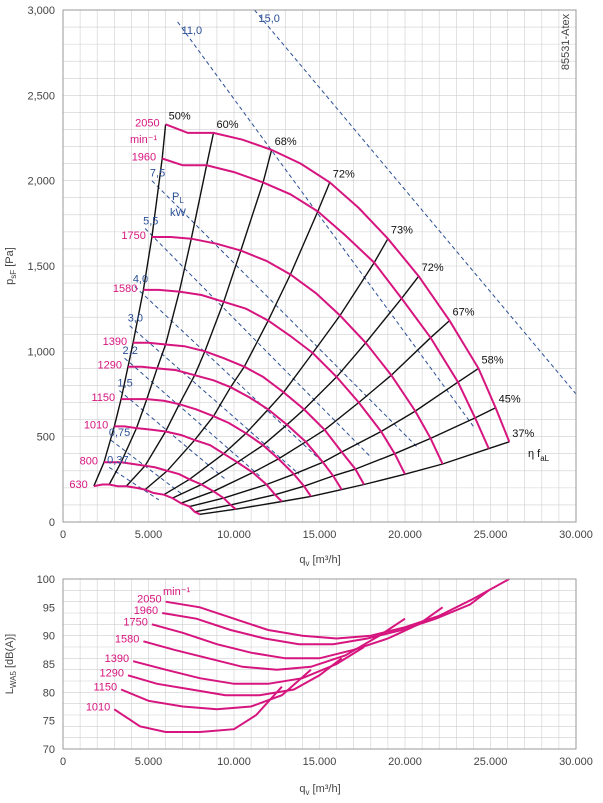 Image resolution: width=603 pixels, height=803 pixels. What do you see at coordinates (49, 665) in the screenshot?
I see `sound-y-tick-label: 85` at bounding box center [49, 665].